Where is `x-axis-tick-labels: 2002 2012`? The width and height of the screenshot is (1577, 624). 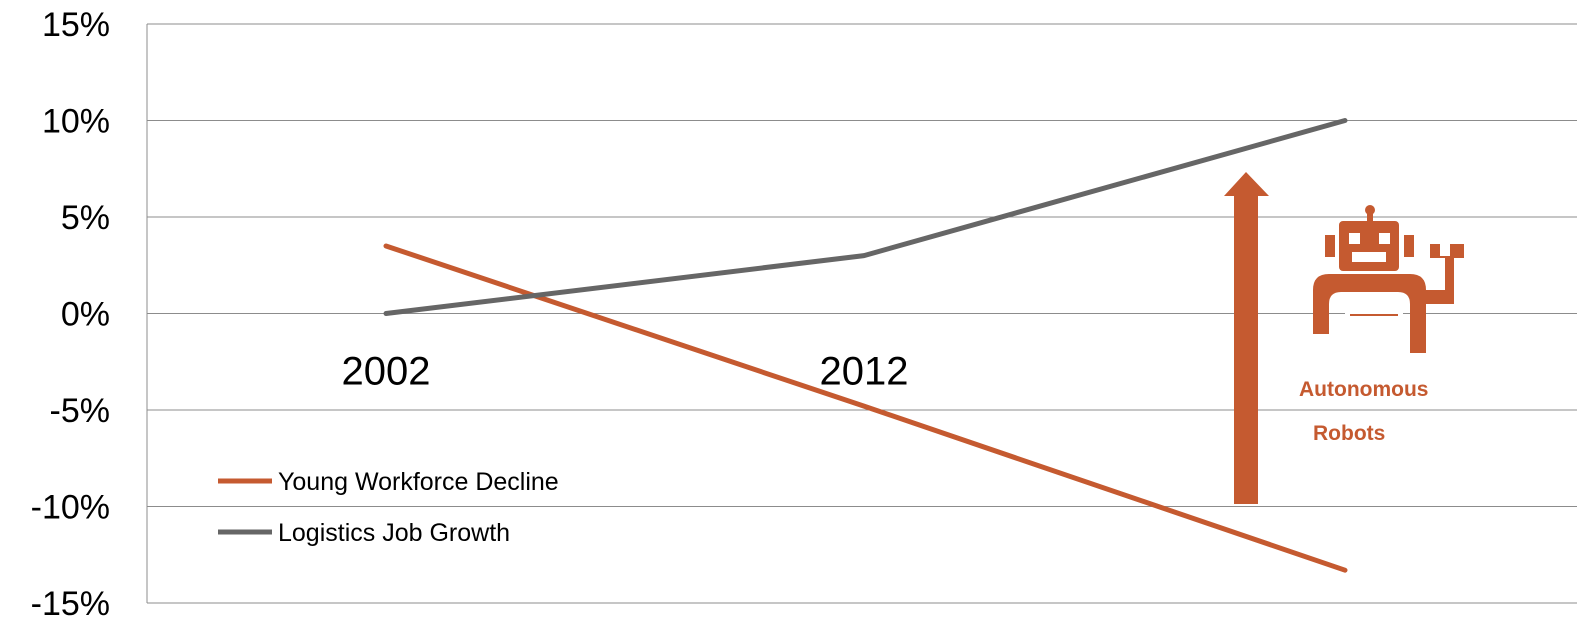 x-axis-tick-labels: 2002 2012 is located at coordinates (625, 372).